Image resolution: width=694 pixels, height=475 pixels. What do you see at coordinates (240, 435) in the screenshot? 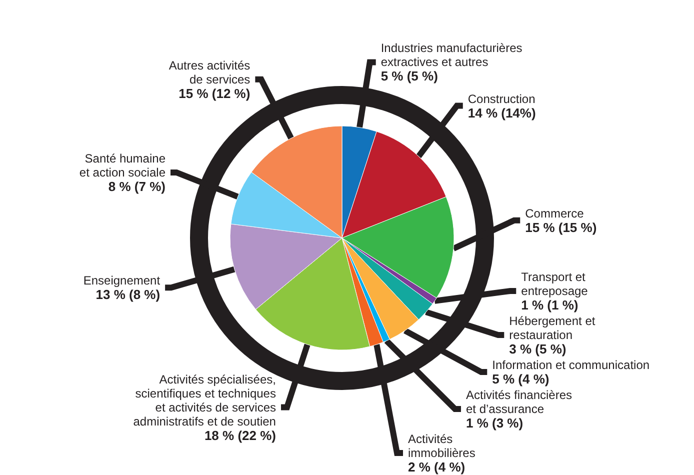
I see `data-label: 18 % (22 %)` at bounding box center [240, 435].